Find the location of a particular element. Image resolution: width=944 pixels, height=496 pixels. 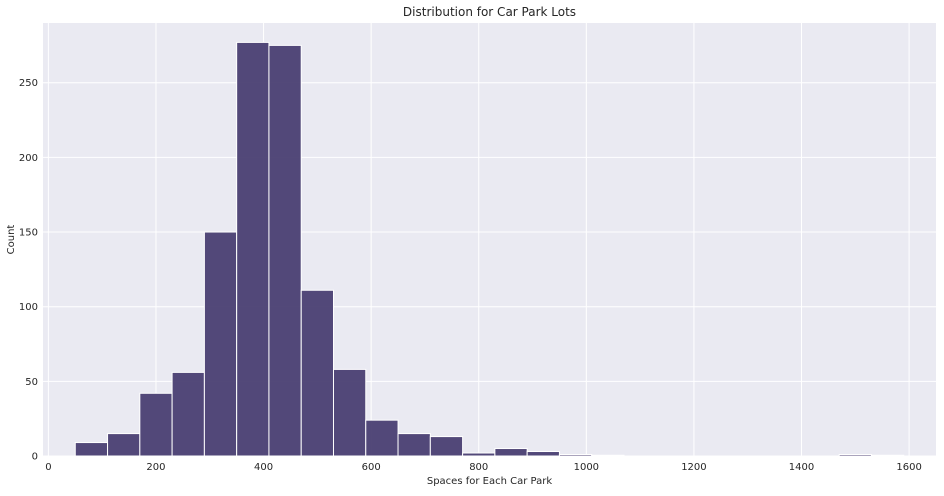

x-tick-label: 1000 is located at coordinates (586, 467).